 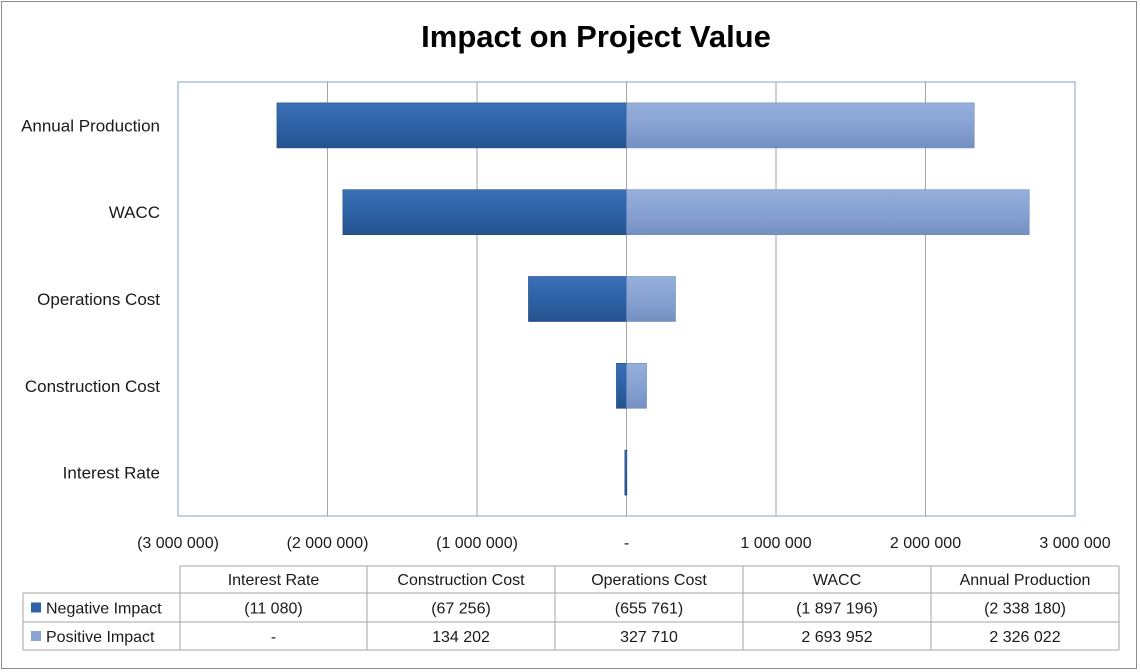 What do you see at coordinates (98, 299) in the screenshot?
I see `category-label: Operations Cost` at bounding box center [98, 299].